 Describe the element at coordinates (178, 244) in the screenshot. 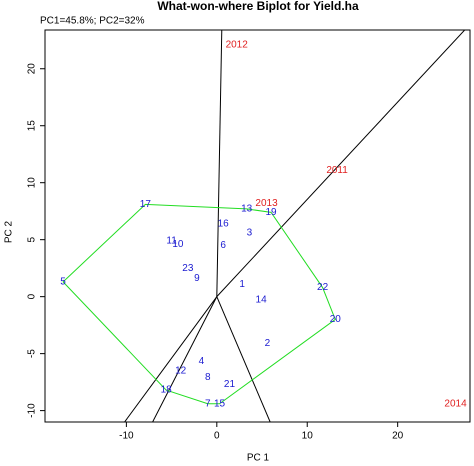

I see `genotype-label: 10` at that location.